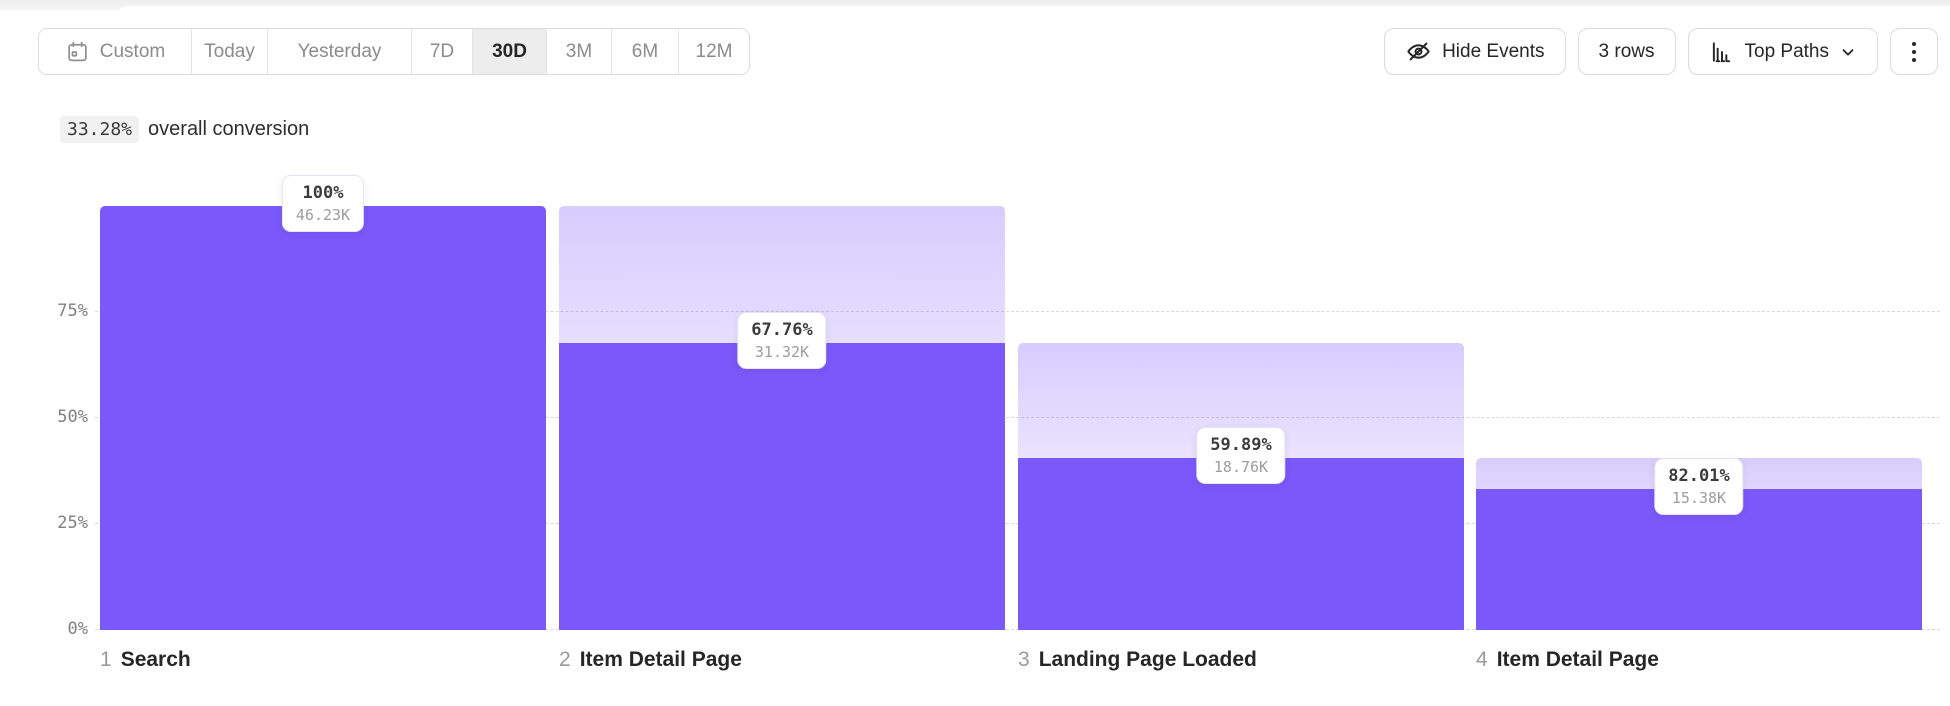 Image resolution: width=1950 pixels, height=706 pixels. What do you see at coordinates (975, 5) in the screenshot?
I see `top-edge-strip` at bounding box center [975, 5].